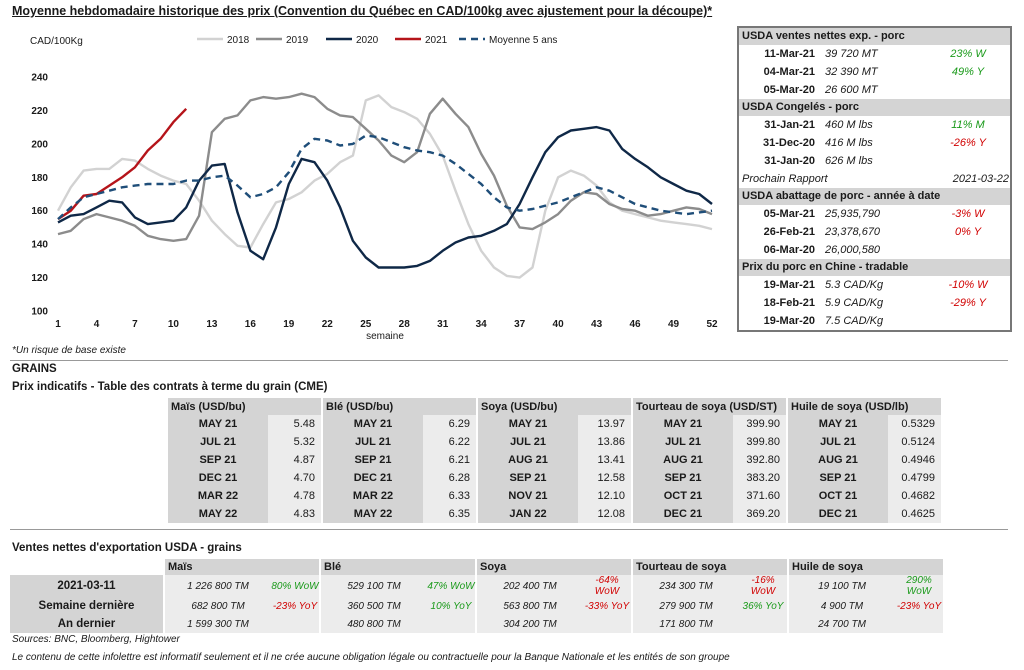  Describe the element at coordinates (968, 72) in the screenshot. I see `panel-row-change: 49% Y` at that location.